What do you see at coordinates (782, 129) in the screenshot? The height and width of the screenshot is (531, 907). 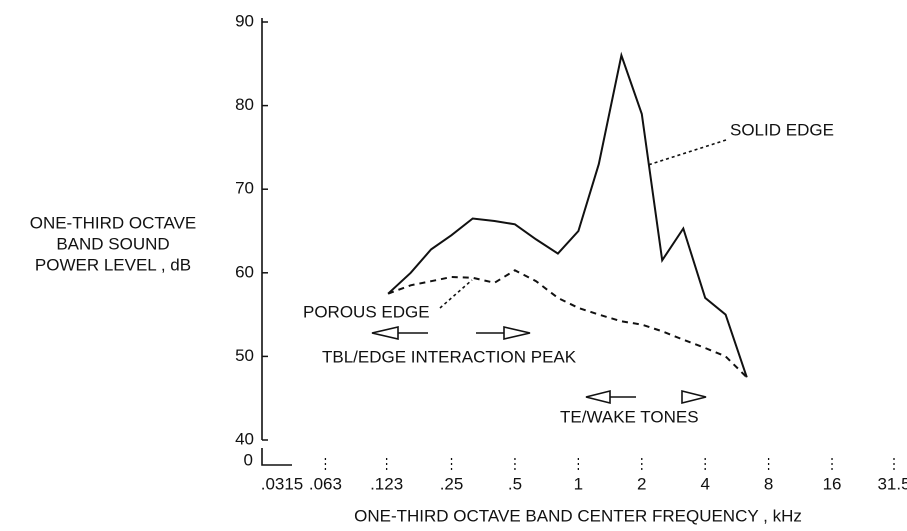 I see `series-label: SOLID EDGE` at bounding box center [782, 129].